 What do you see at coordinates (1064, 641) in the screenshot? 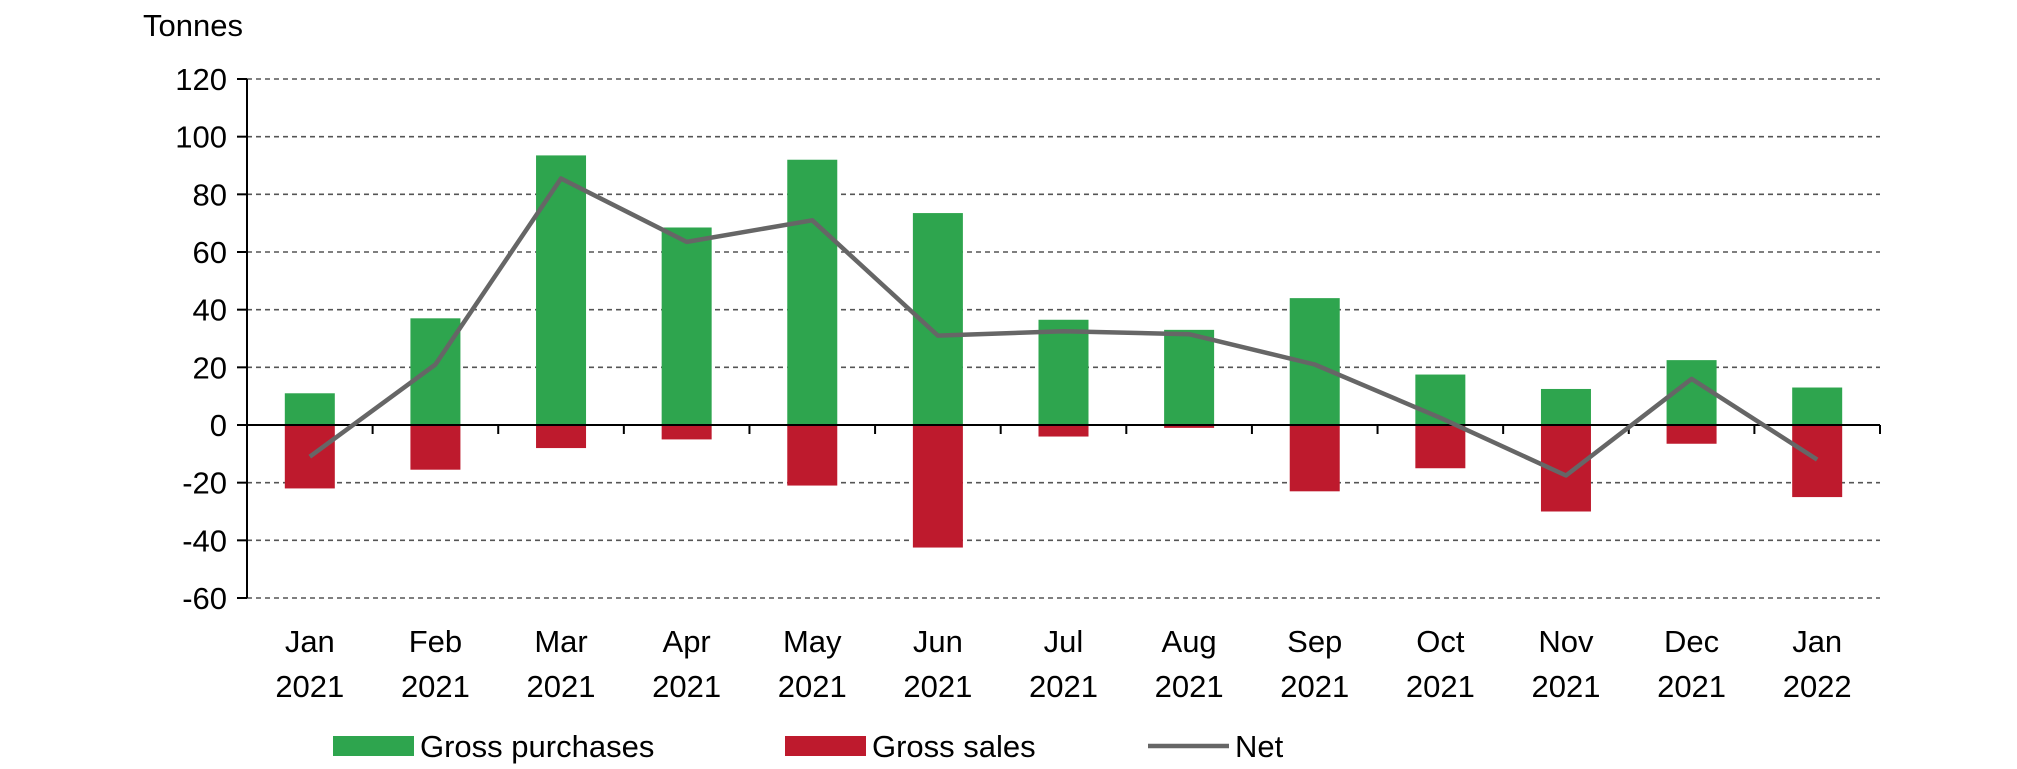
I see `x-tick-label-month: Jul` at bounding box center [1064, 641].